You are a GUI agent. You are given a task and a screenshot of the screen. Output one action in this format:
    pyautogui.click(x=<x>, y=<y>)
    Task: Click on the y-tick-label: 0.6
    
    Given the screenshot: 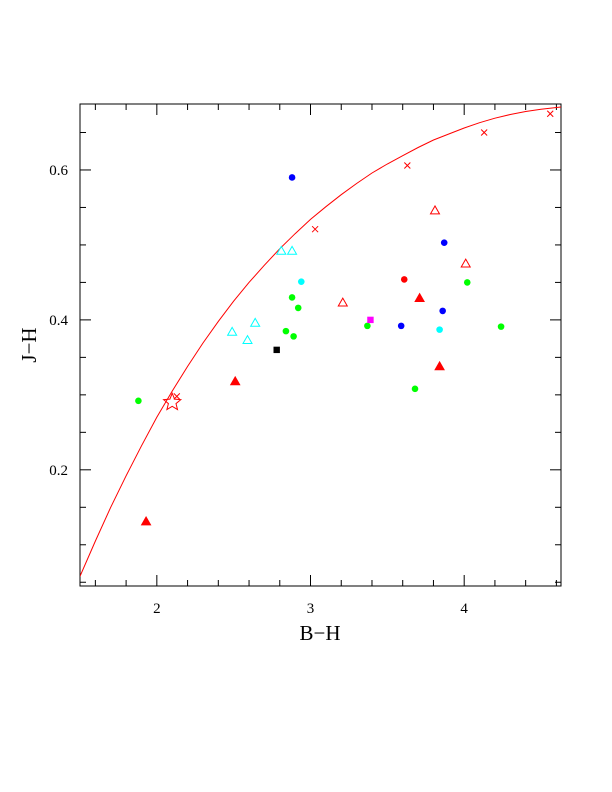 What is the action you would take?
    pyautogui.click(x=58, y=171)
    